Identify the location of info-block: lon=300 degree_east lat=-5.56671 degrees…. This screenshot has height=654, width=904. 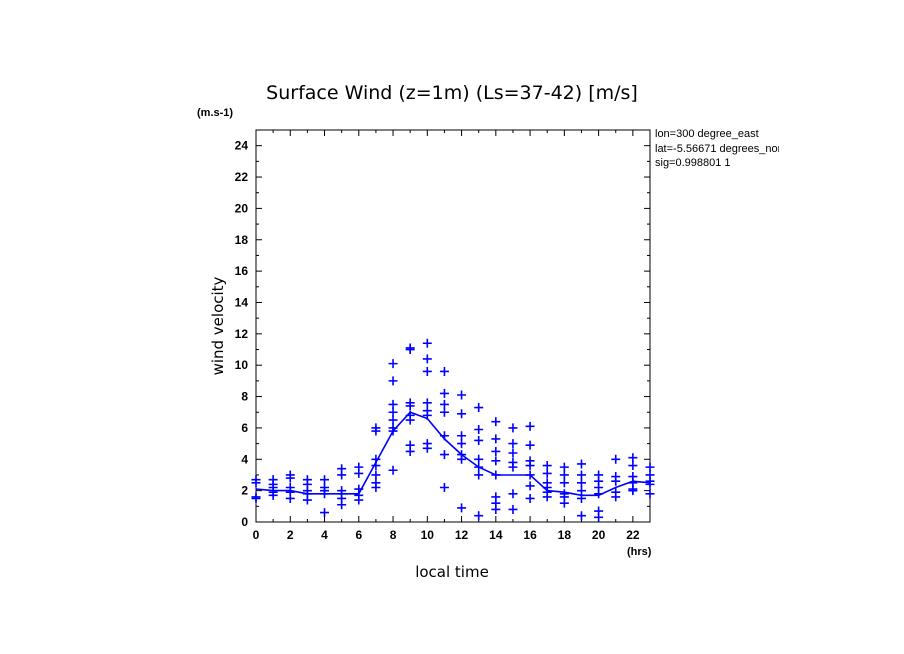
(722, 148).